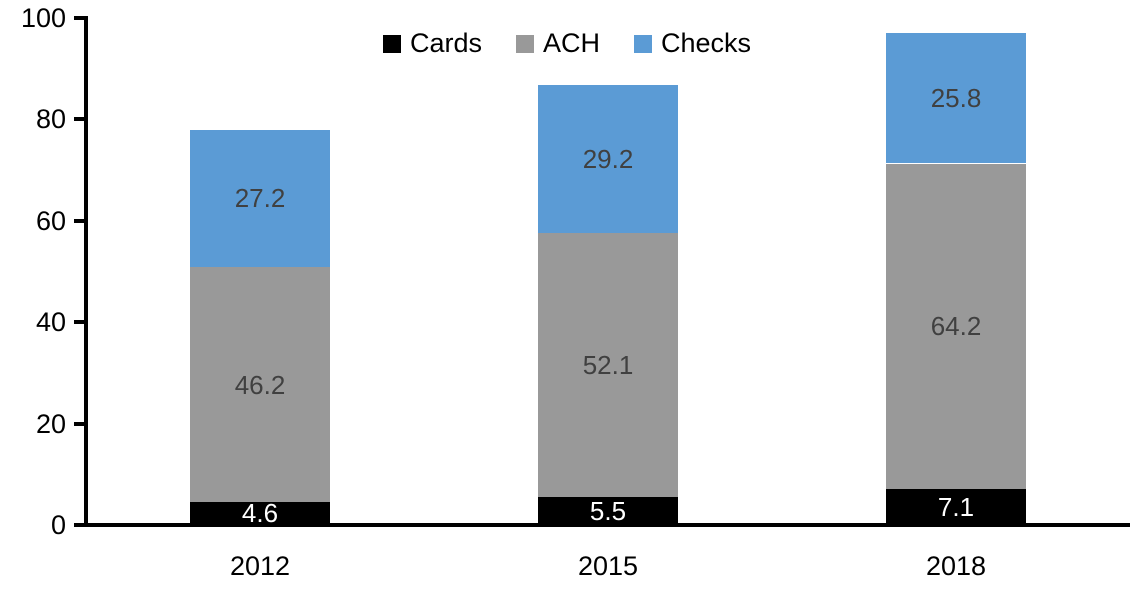  I want to click on bar-segment-ach-2015: 52.1, so click(608, 365).